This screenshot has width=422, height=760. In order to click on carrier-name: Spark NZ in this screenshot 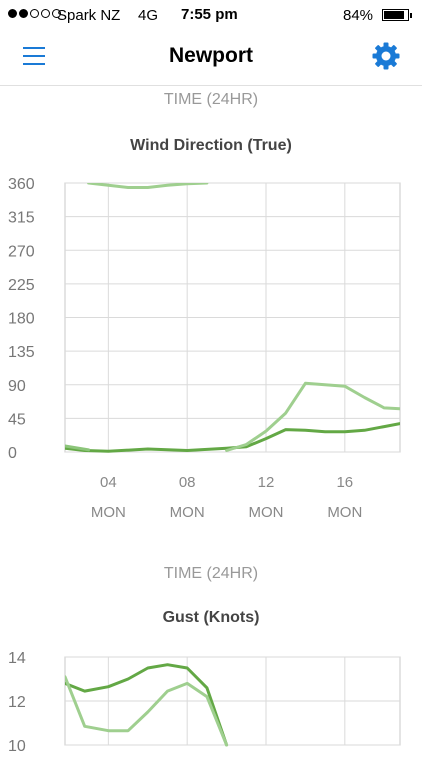, I will do `click(89, 15)`.